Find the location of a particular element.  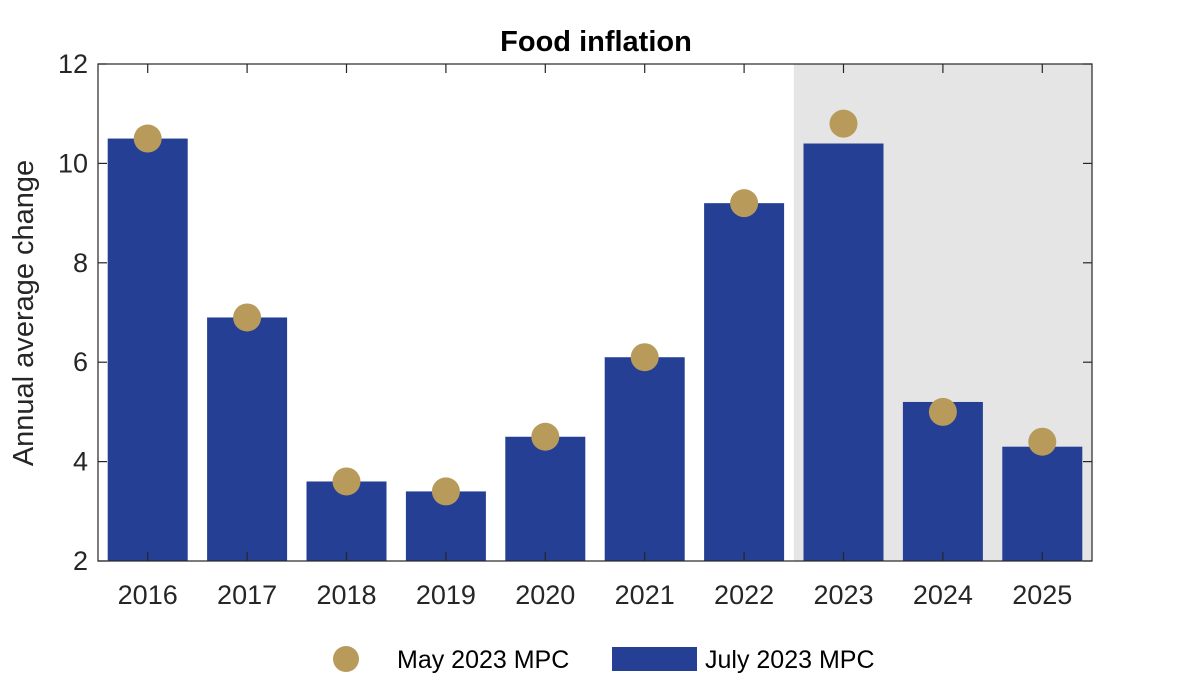

legend-label-july: July 2023 MPC is located at coordinates (790, 660).